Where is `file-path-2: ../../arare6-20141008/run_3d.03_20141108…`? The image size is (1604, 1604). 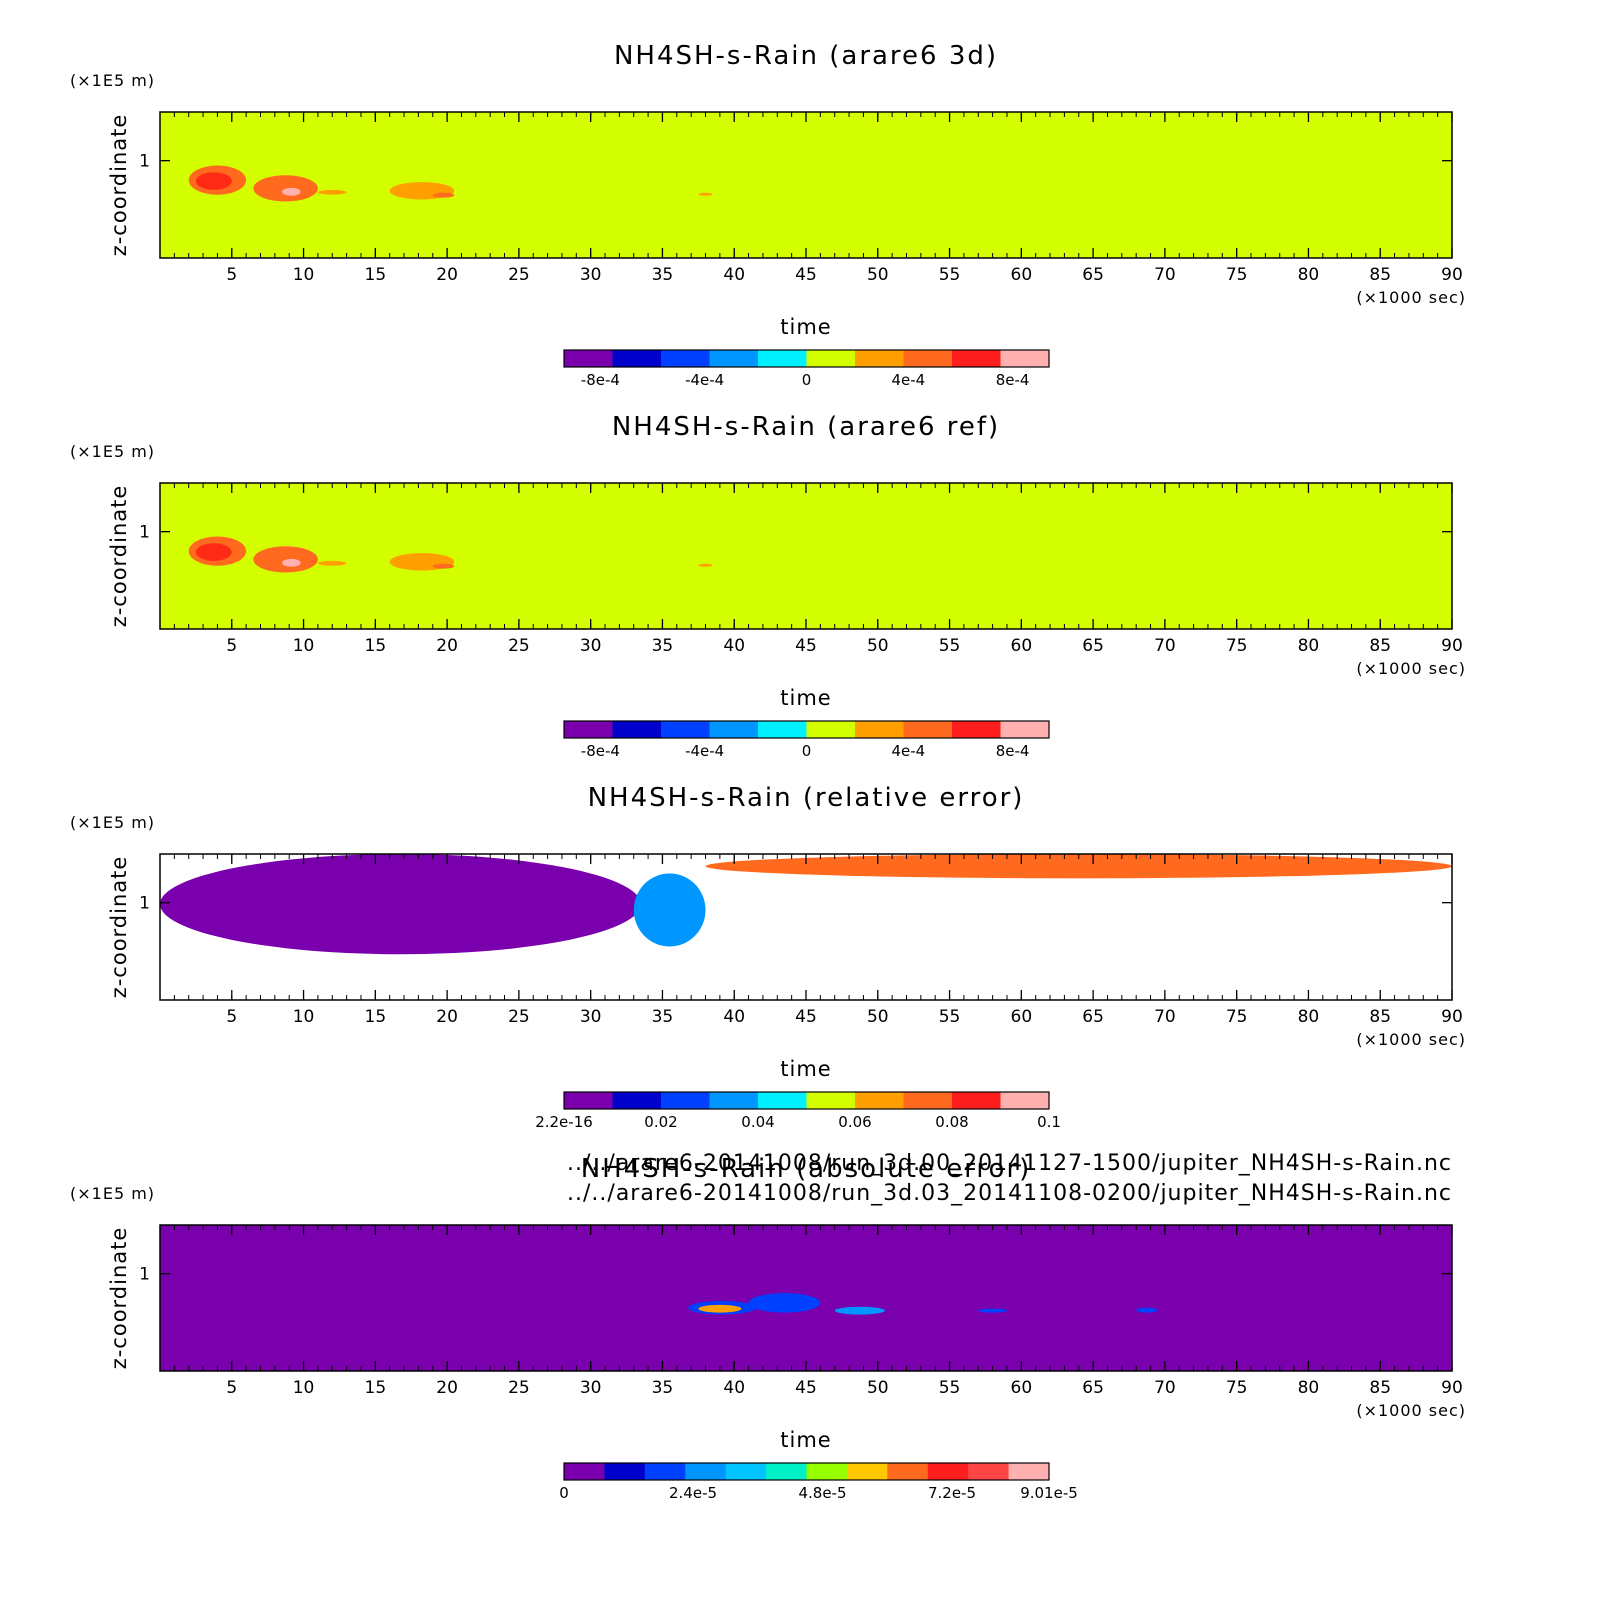
file-path-2: ../../arare6-20141008/run_3d.03_20141108… is located at coordinates (1009, 1193).